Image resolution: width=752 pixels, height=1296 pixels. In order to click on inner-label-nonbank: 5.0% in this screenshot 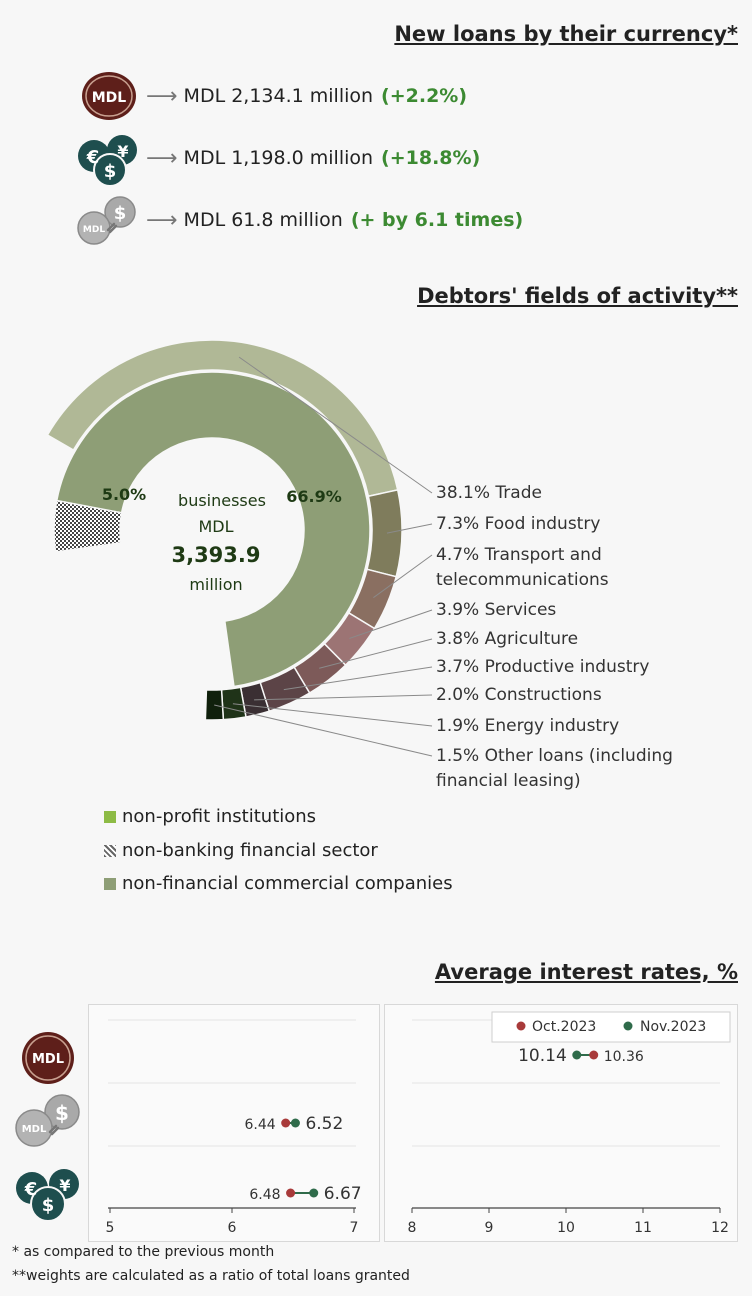, I will do `click(124, 494)`.